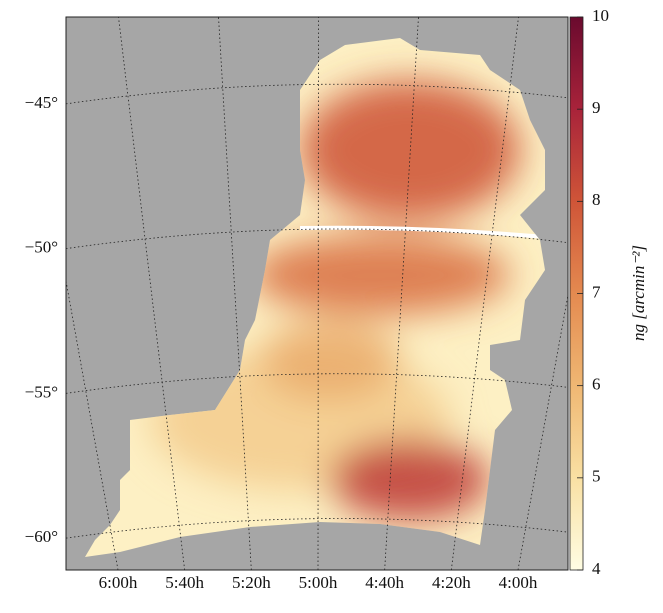  I want to click on x-tick-label: 5:40h, so click(184, 582).